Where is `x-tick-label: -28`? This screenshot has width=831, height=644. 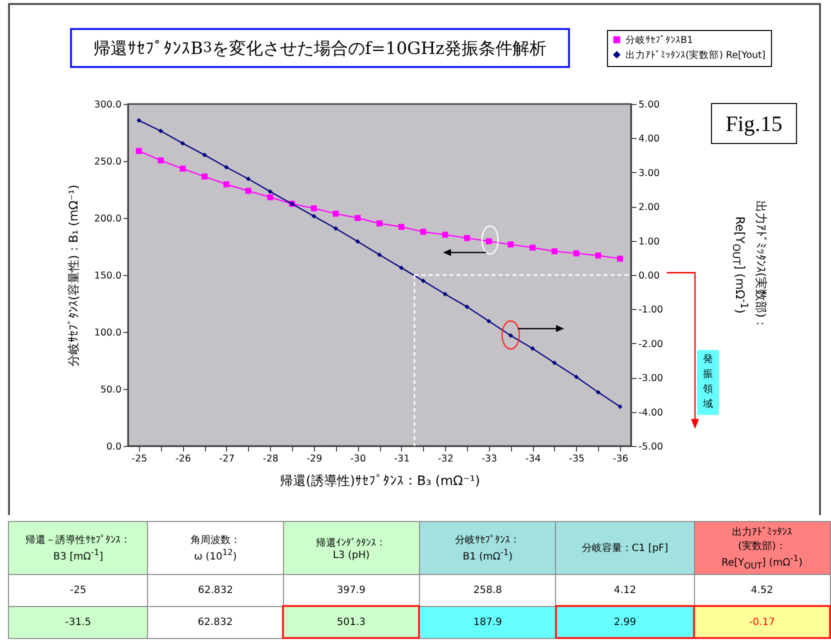 x-tick-label: -28 is located at coordinates (270, 459).